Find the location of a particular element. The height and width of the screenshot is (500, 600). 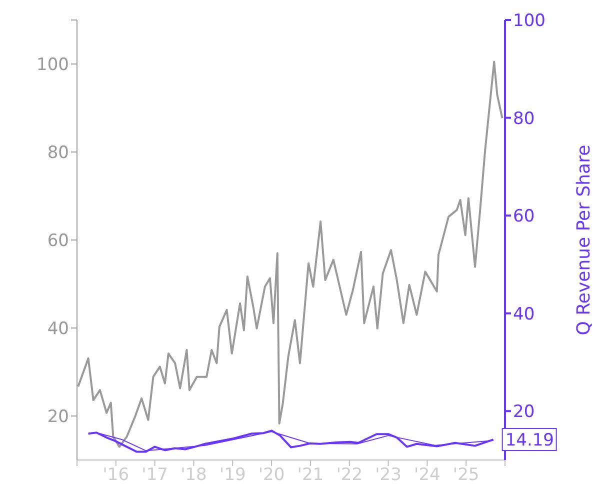

y2-tick-label: 60 is located at coordinates (524, 216).